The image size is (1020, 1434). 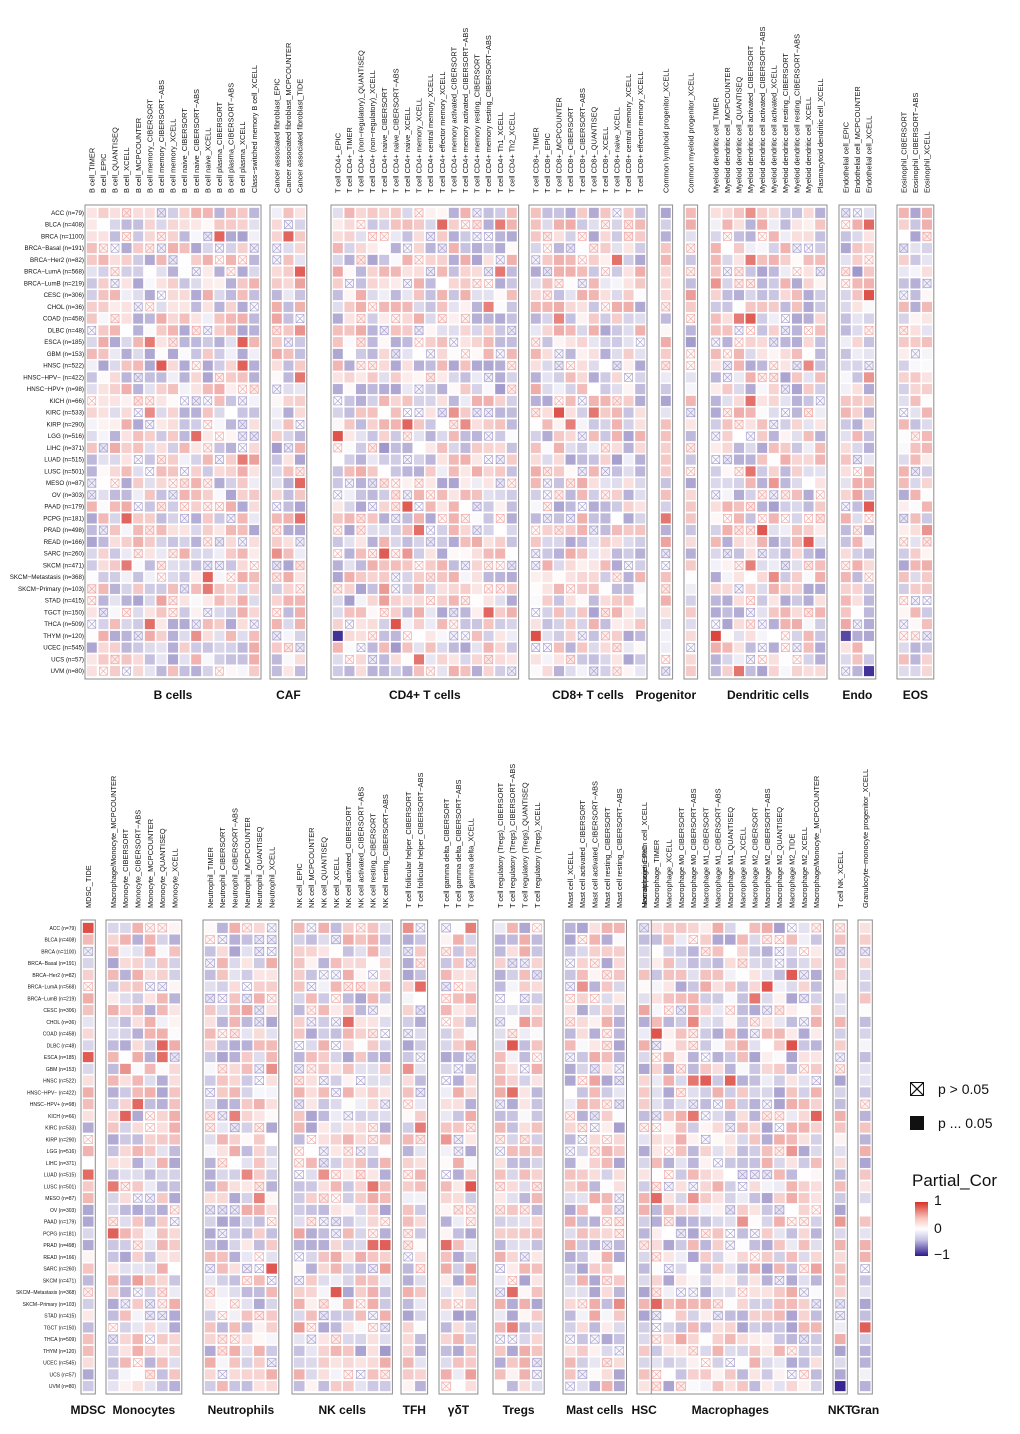 What do you see at coordinates (64, 624) in the screenshot?
I see `row-label: THCA (n=509)` at bounding box center [64, 624].